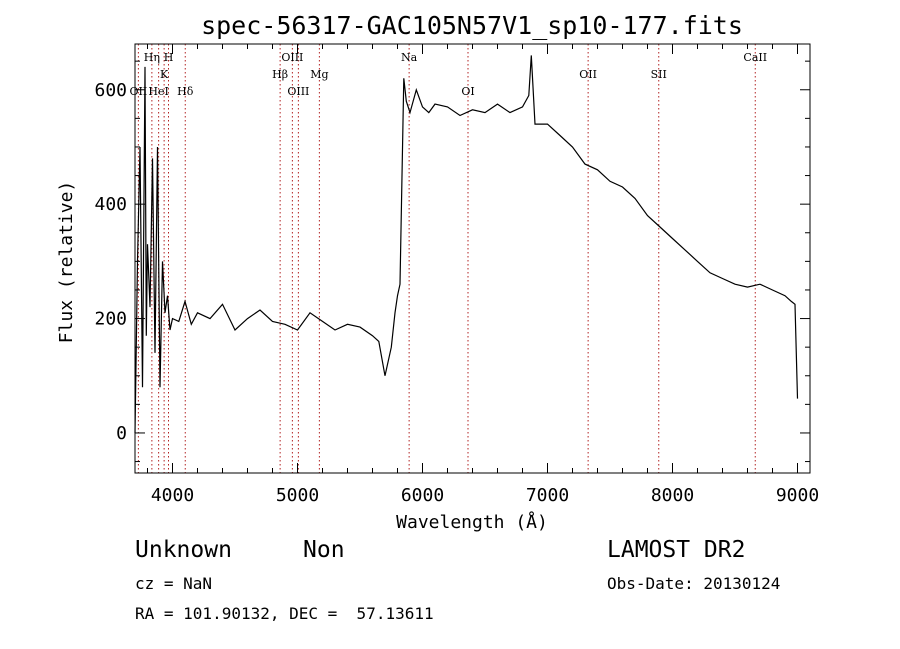  What do you see at coordinates (755, 57) in the screenshot?
I see `emission-line-label: CaII` at bounding box center [755, 57].